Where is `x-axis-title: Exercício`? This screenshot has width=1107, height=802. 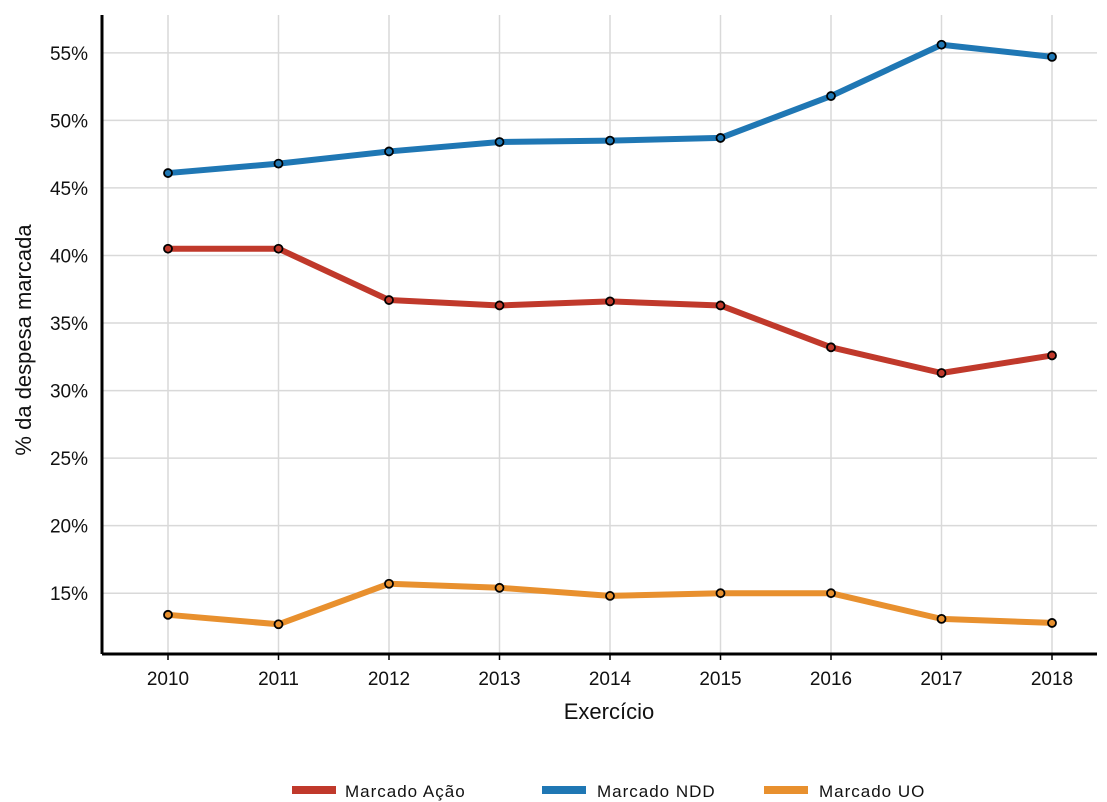 x-axis-title: Exercício is located at coordinates (609, 711).